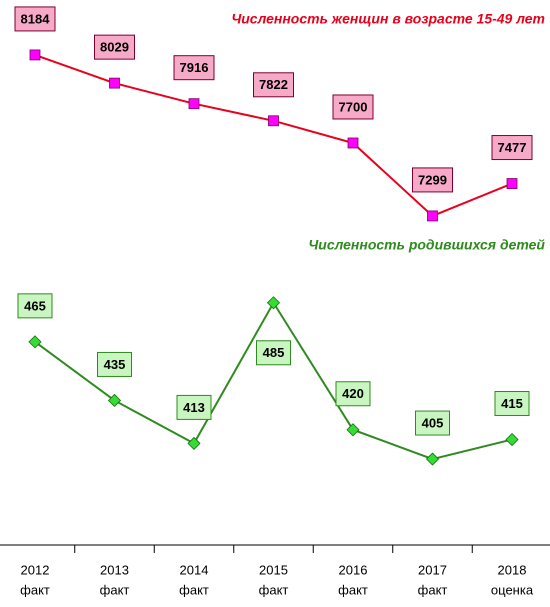 The width and height of the screenshot is (550, 607). Describe the element at coordinates (432, 569) in the screenshot. I see `x-tick-label: 2017` at that location.